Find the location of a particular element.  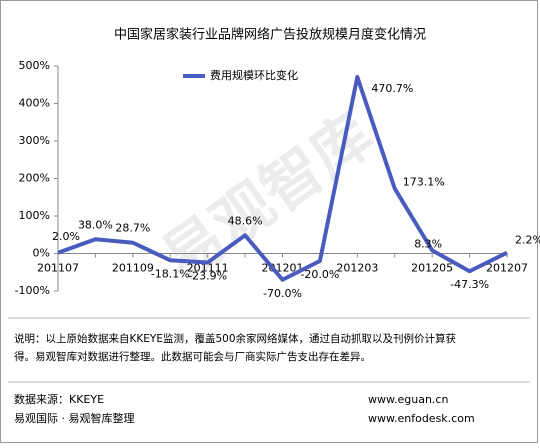

y-tick-label: 400% is located at coordinates (34, 103).